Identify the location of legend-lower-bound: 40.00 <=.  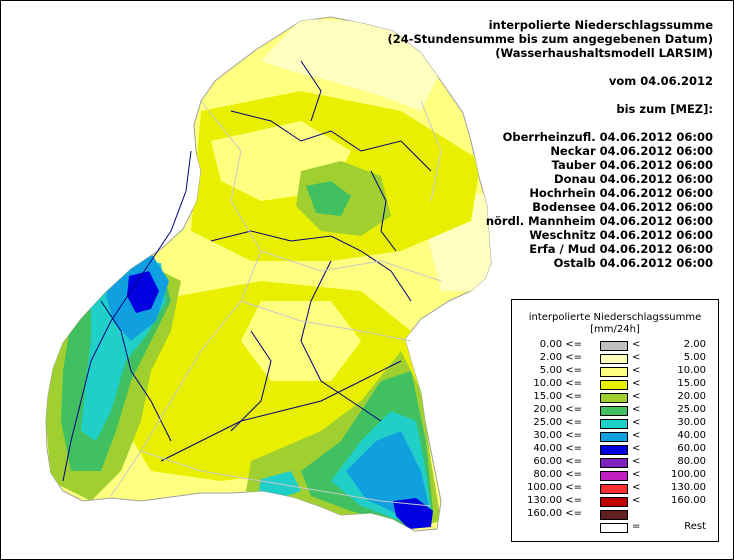
(557, 448).